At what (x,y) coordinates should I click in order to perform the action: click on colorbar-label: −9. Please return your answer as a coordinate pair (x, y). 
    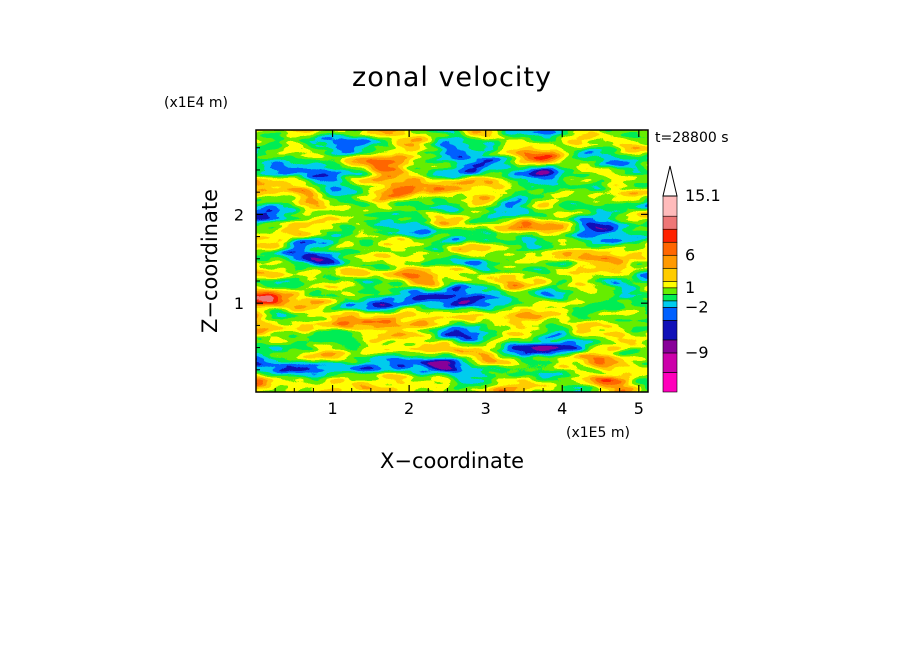
    Looking at the image, I should click on (697, 352).